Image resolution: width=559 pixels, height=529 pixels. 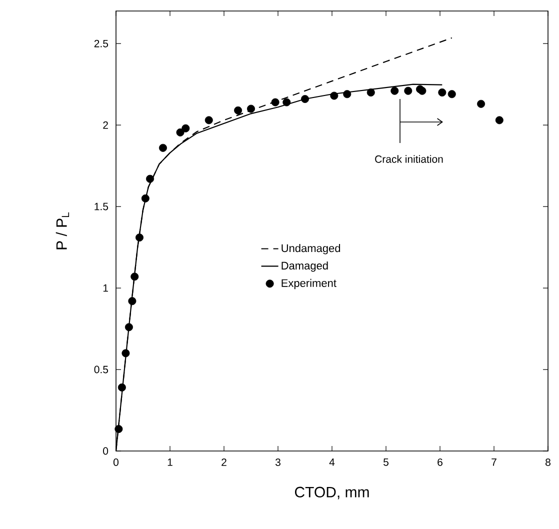 What do you see at coordinates (105, 451) in the screenshot?
I see `y-tick-label: 0` at bounding box center [105, 451].